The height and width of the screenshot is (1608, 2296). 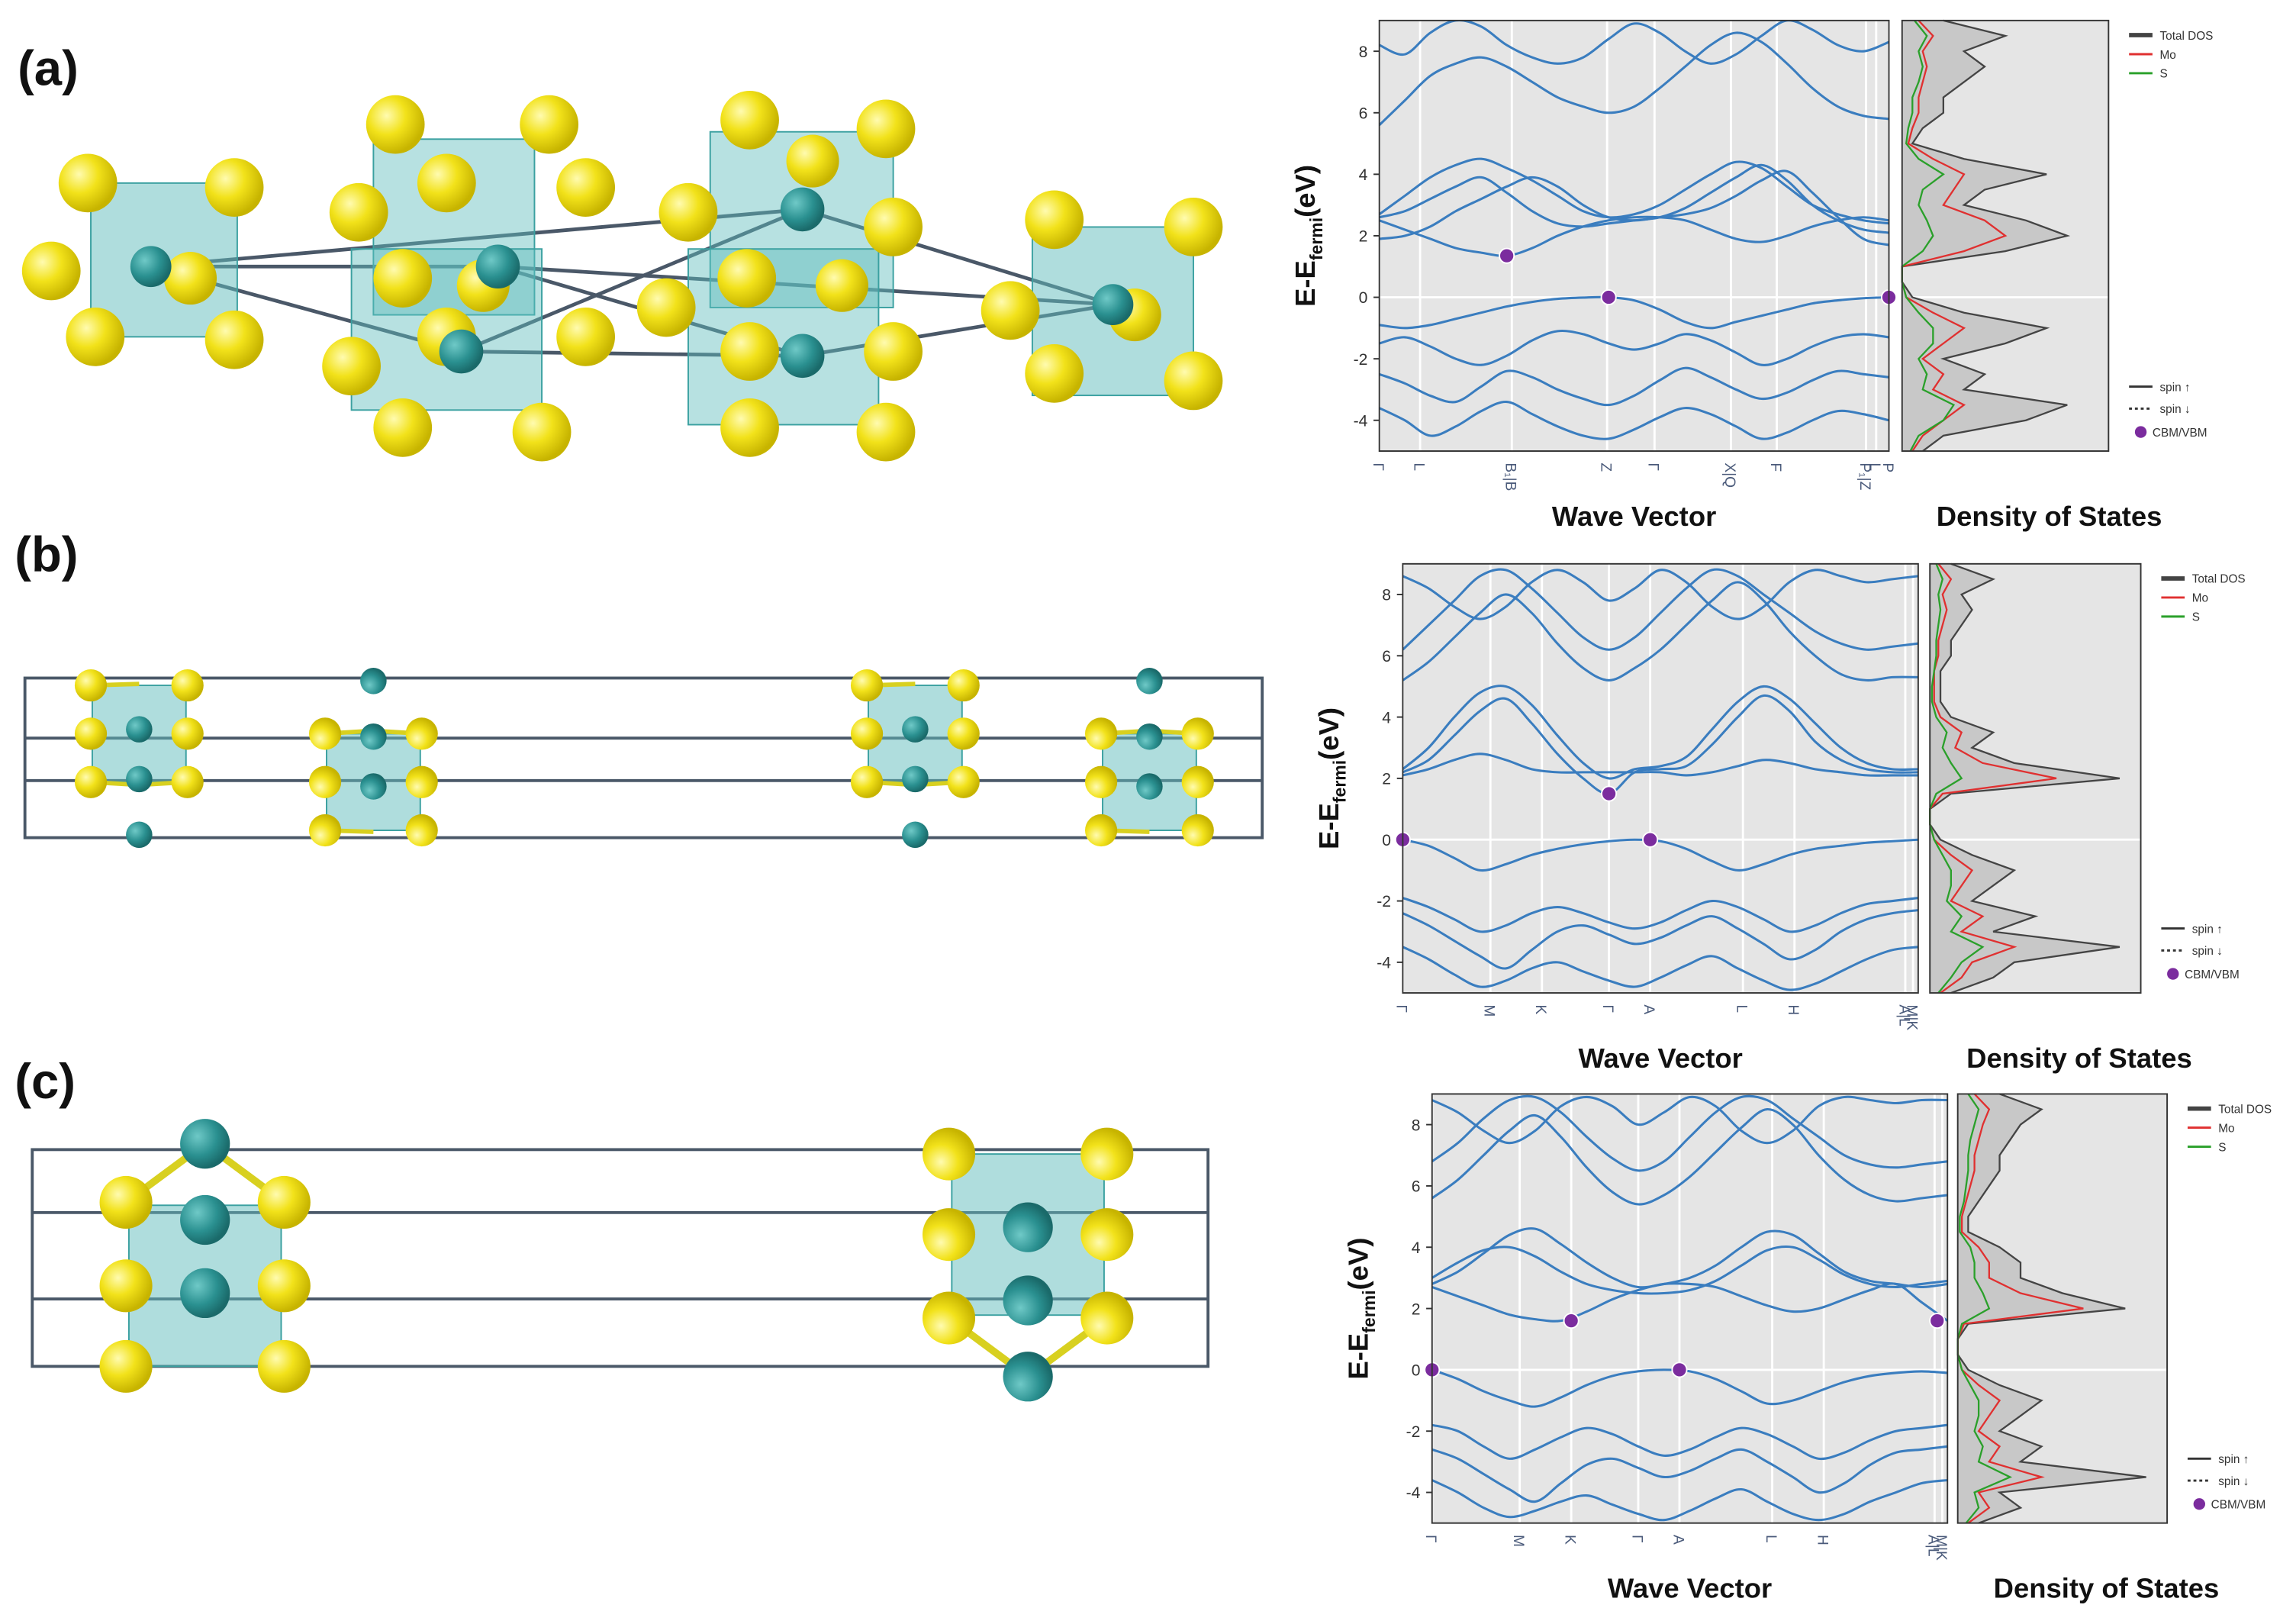 I want to click on structure-b, so click(x=643, y=758).